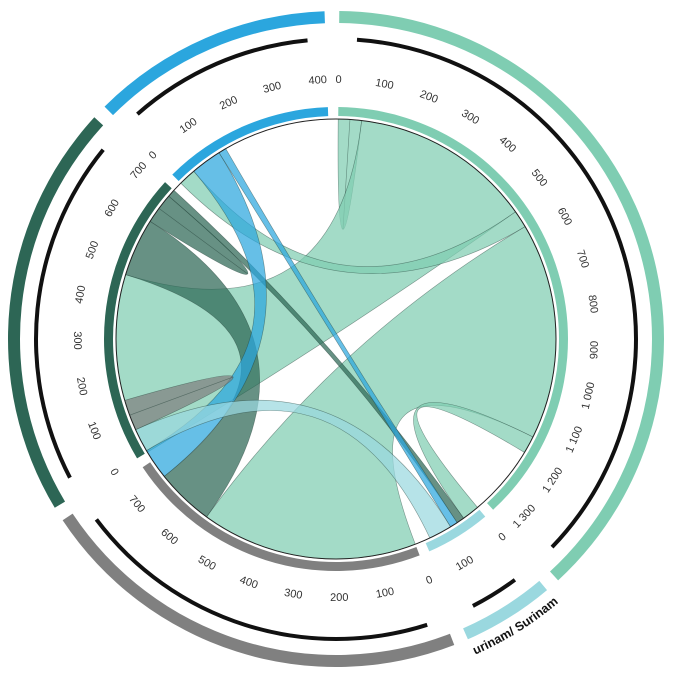  I want to click on tick-label-tt: 100, so click(384, 84).